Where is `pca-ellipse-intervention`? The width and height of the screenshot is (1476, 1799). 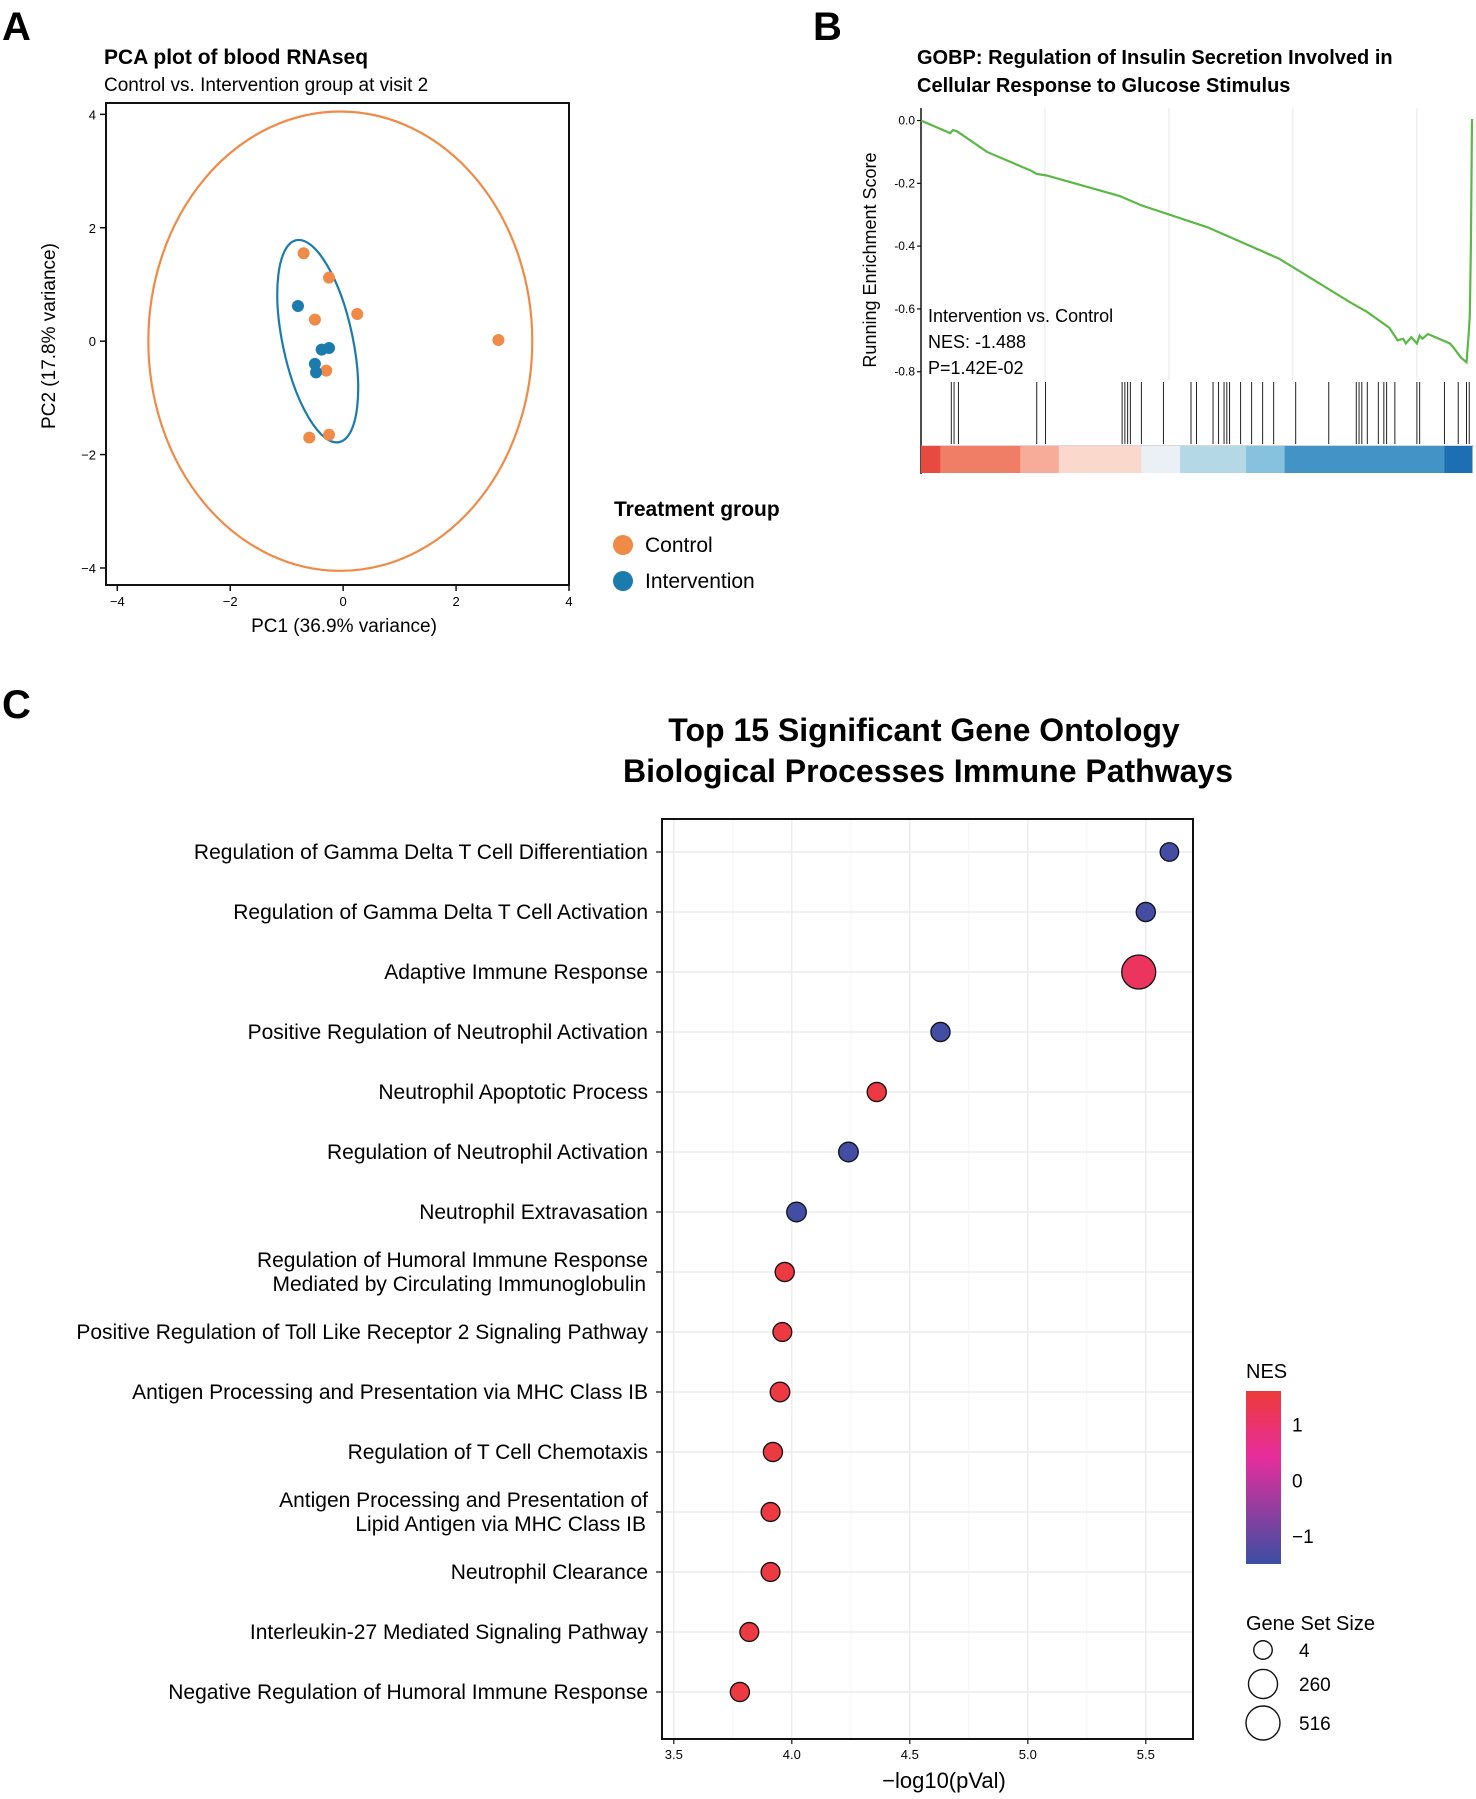
pca-ellipse-intervention is located at coordinates (318, 341).